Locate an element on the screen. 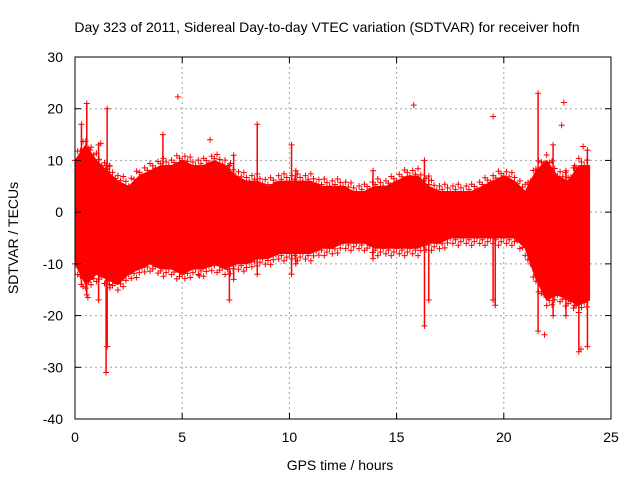 The height and width of the screenshot is (480, 640). y-tick-label: 20 is located at coordinates (55, 109).